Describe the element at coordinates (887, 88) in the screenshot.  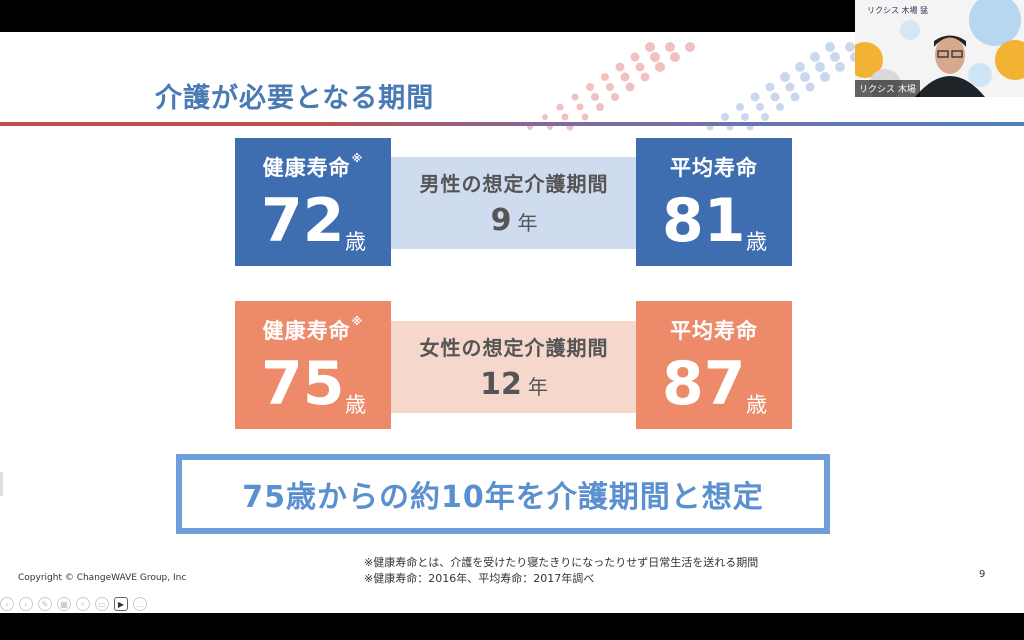
I see `webcam-name-tag: リクシス 木場` at that location.